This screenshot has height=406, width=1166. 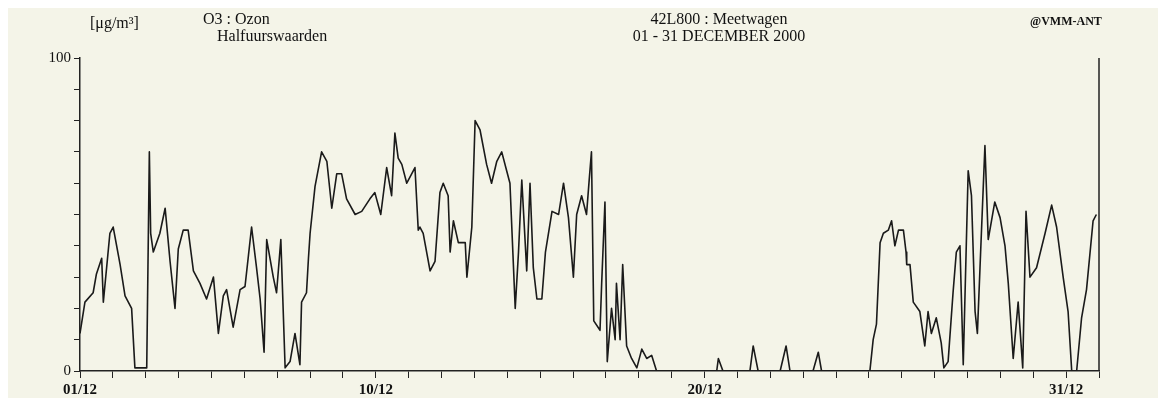 I want to click on chart-title: 42L800 : Meetwagen, so click(x=719, y=18).